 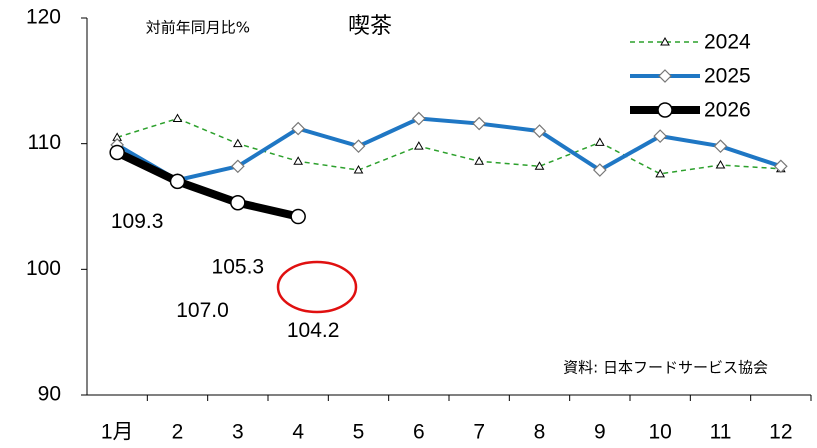 I want to click on x-tick-label: 4, so click(x=298, y=432).